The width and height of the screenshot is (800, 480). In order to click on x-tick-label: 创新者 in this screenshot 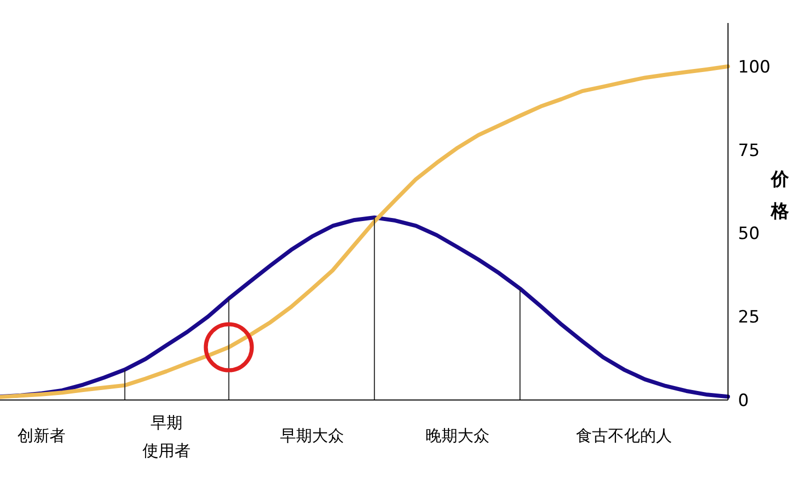, I will do `click(42, 435)`.